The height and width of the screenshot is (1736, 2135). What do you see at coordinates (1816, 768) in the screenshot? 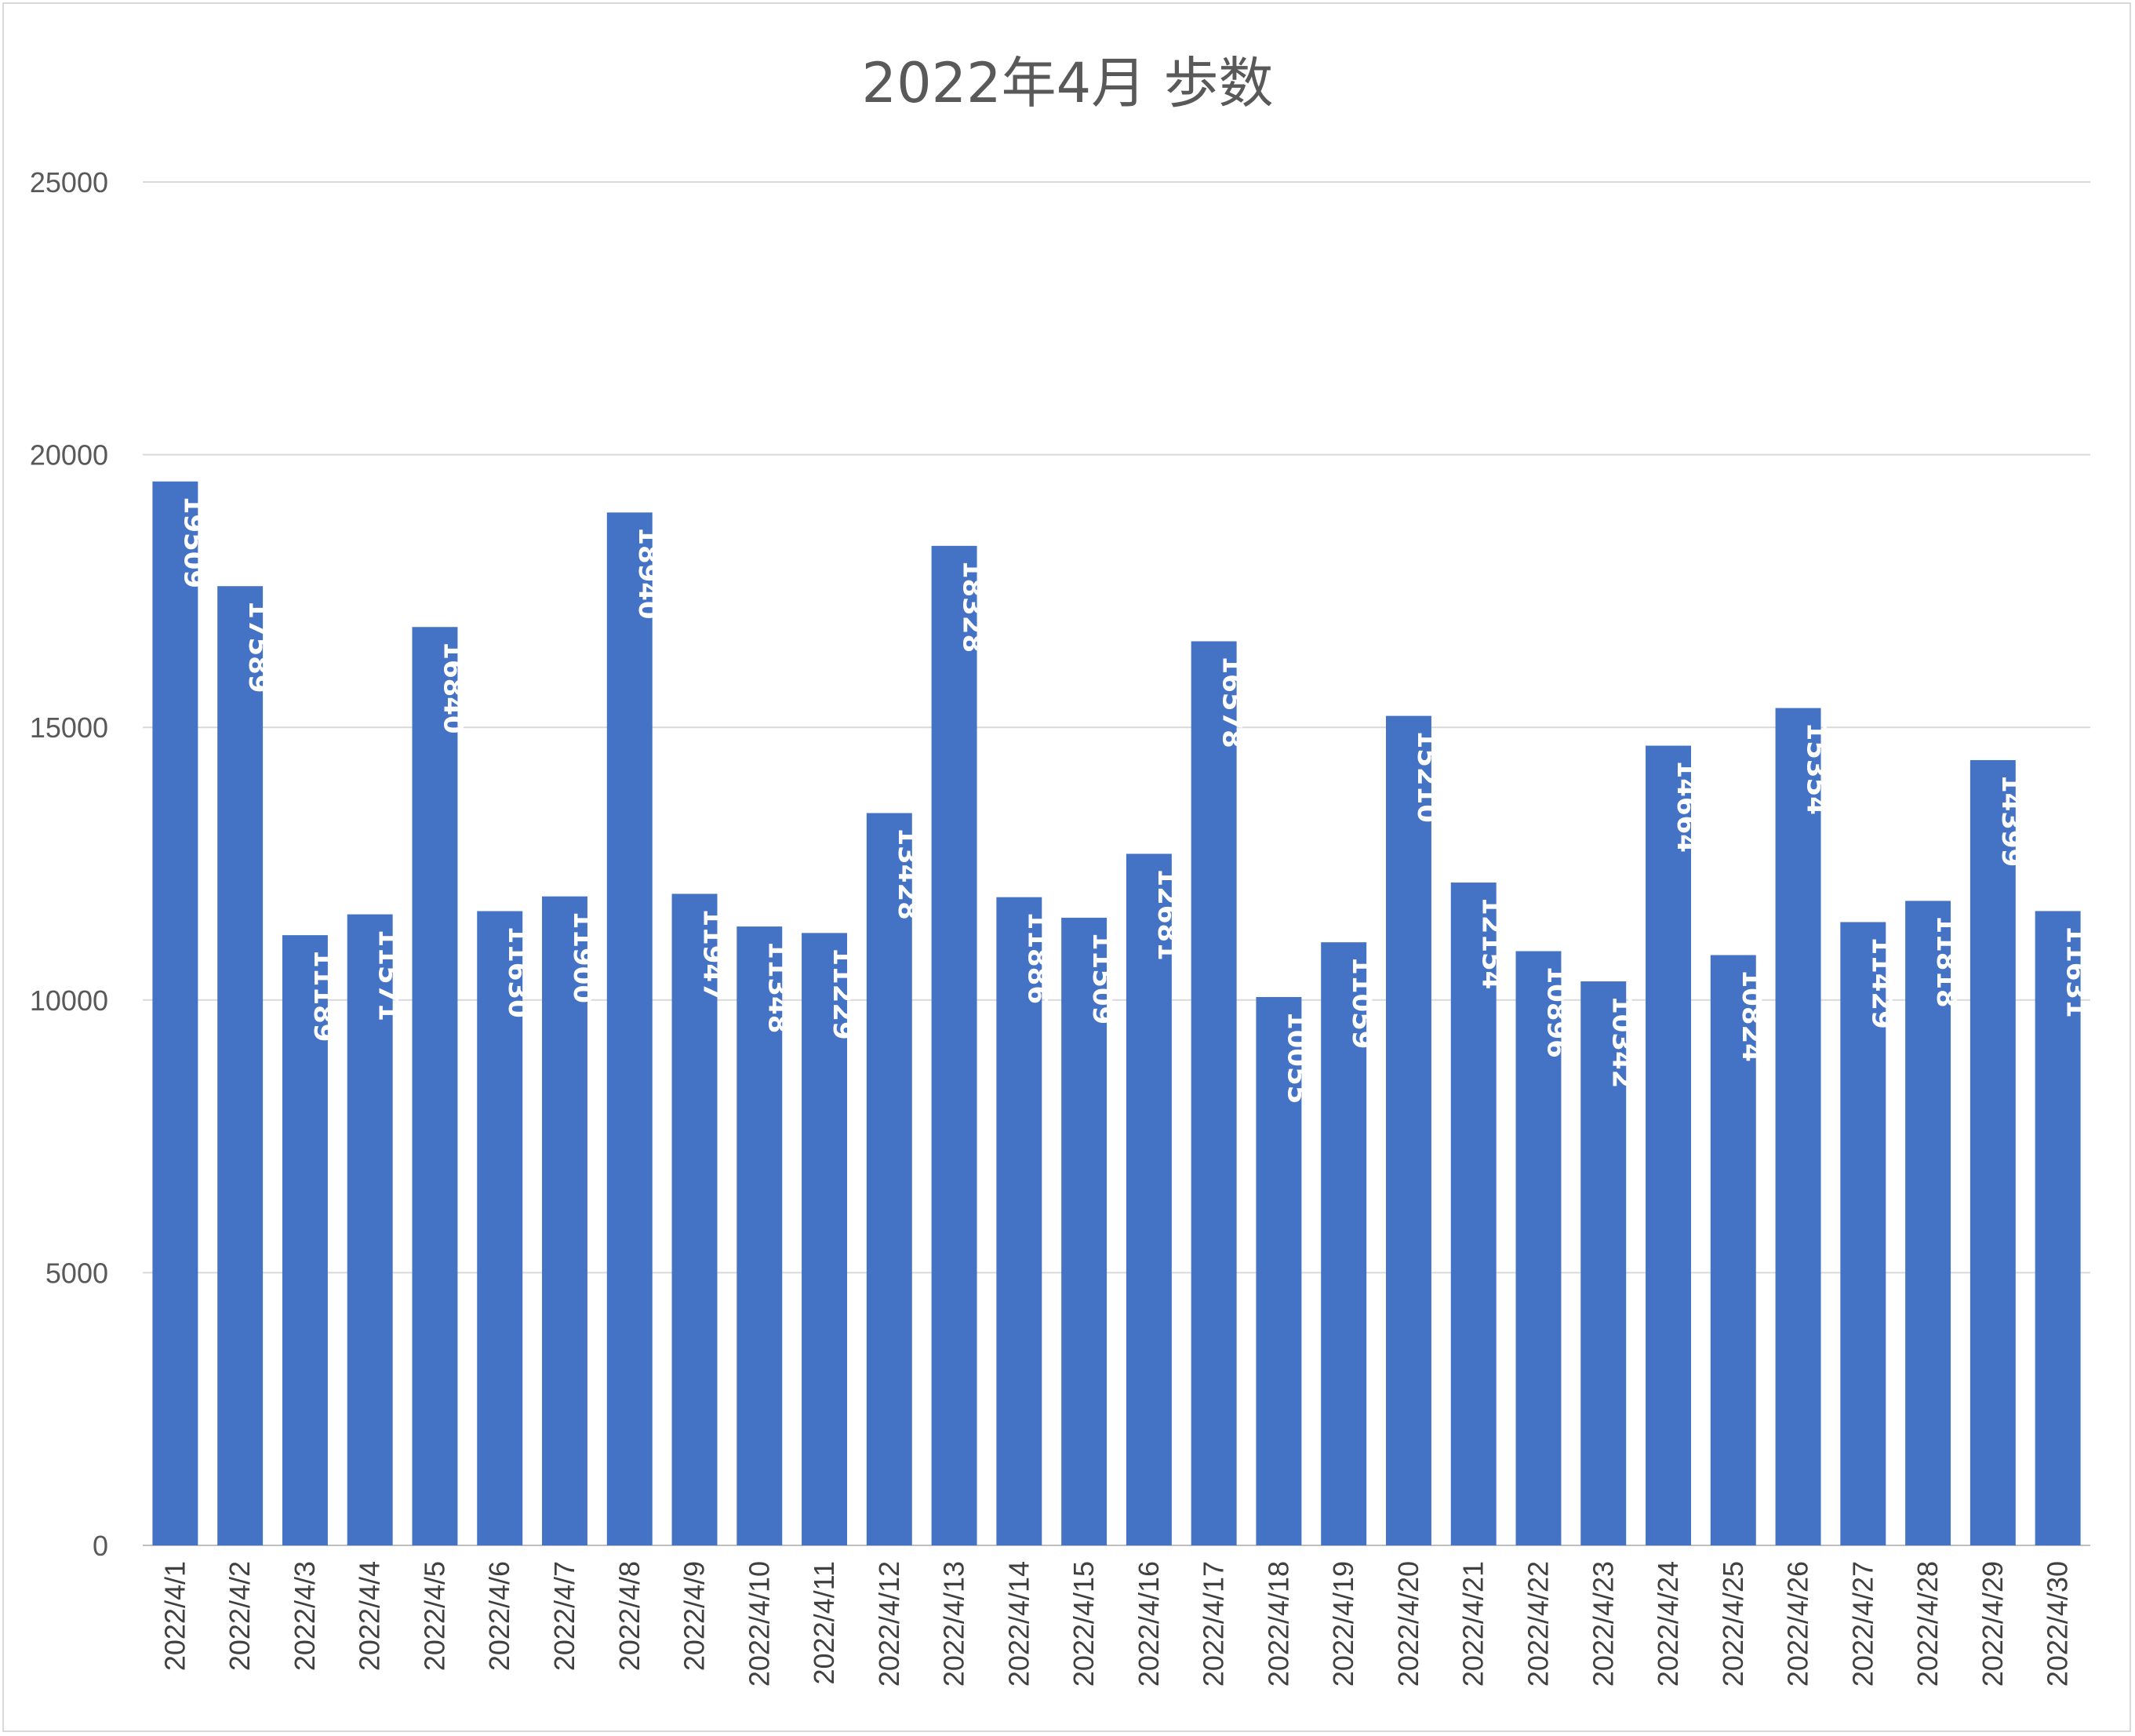
I see `data-label: 15354` at bounding box center [1816, 768].